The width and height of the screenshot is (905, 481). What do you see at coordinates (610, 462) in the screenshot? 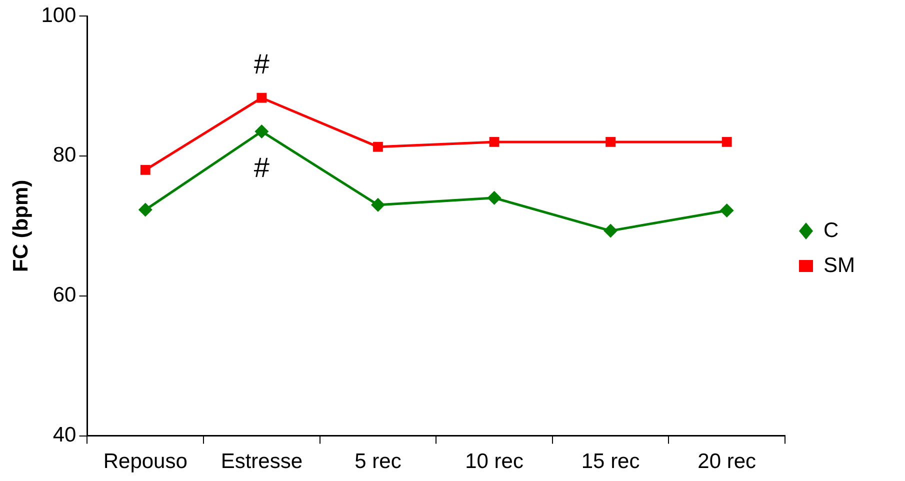
I see `x-tick-label: 15 rec` at bounding box center [610, 462].